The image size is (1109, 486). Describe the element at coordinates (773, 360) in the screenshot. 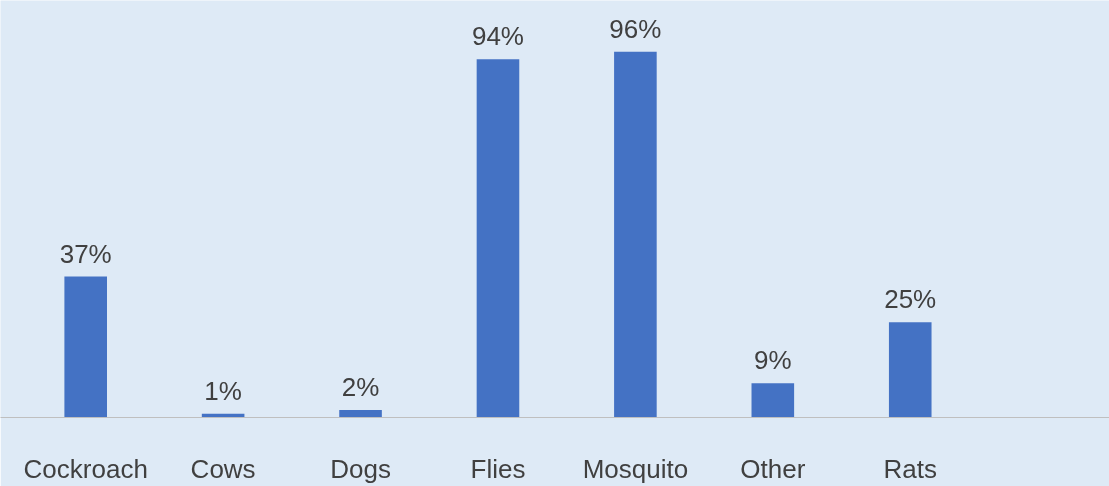

I see `data-label: 9%` at that location.